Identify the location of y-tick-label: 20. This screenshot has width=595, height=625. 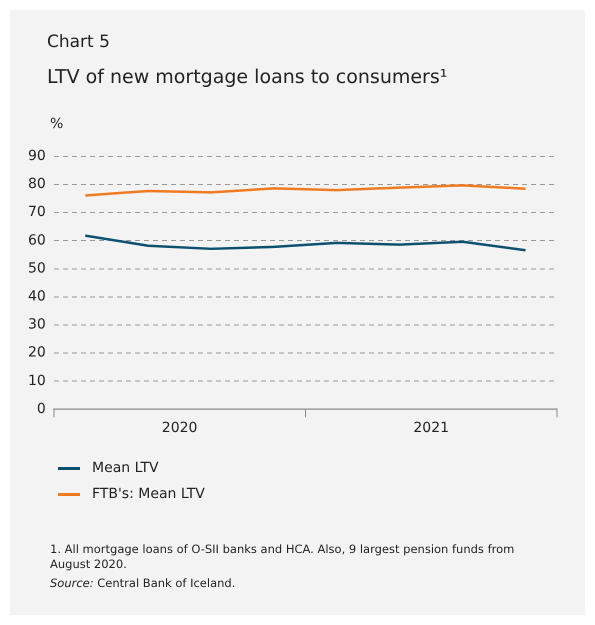
(37, 352).